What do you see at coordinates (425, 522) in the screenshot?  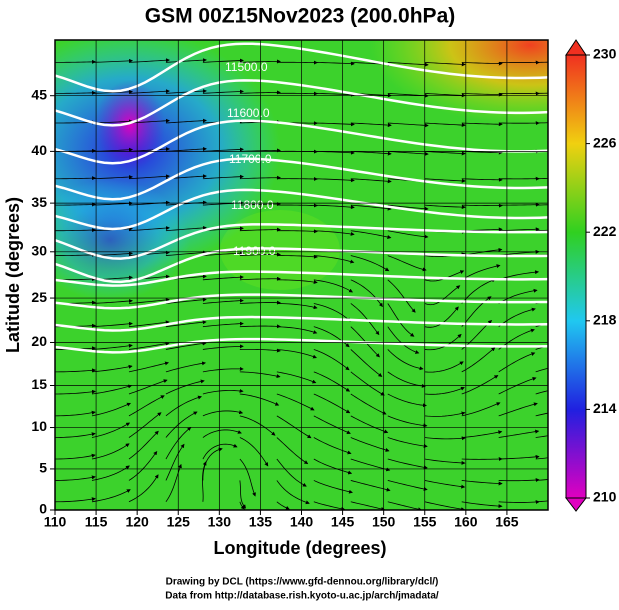 I see `x-tick-label: 155` at bounding box center [425, 522].